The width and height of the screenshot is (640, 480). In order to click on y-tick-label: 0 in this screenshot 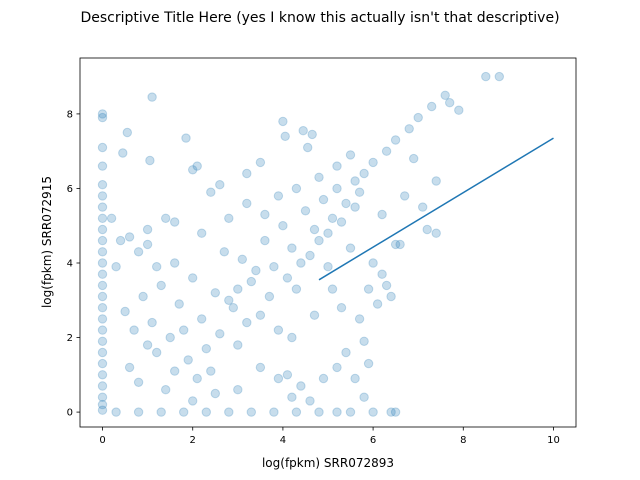, I will do `click(70, 413)`.